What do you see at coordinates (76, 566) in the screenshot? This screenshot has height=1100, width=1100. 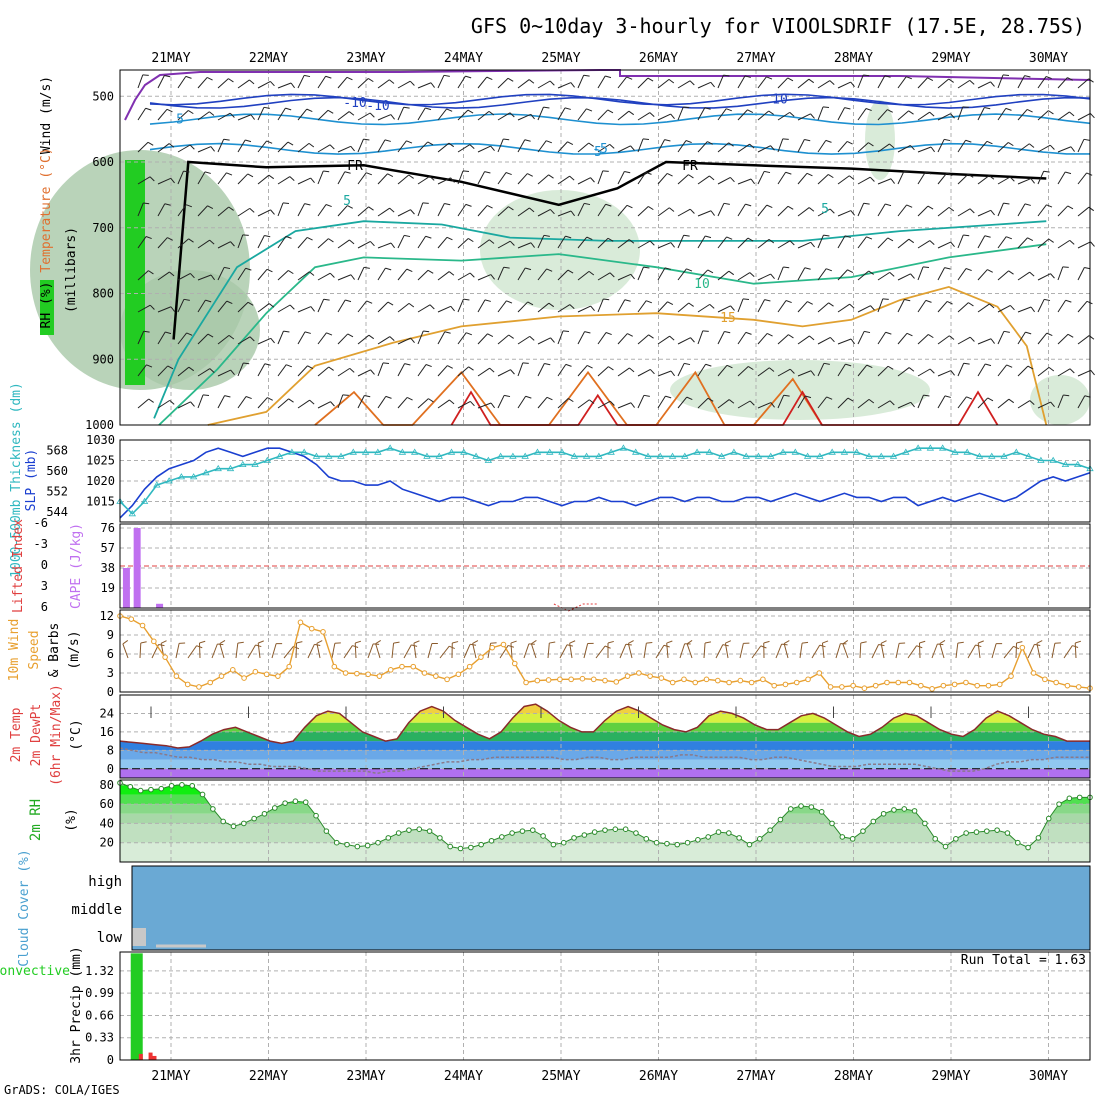 I see `cape-axis-label: CAPE (J/kg)` at bounding box center [76, 566].